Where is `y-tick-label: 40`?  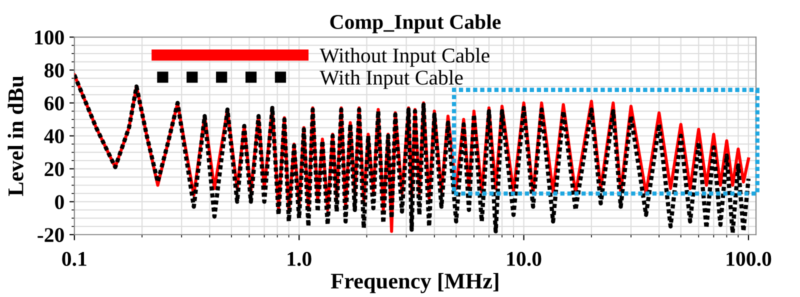 y-tick-label: 40 is located at coordinates (54, 136).